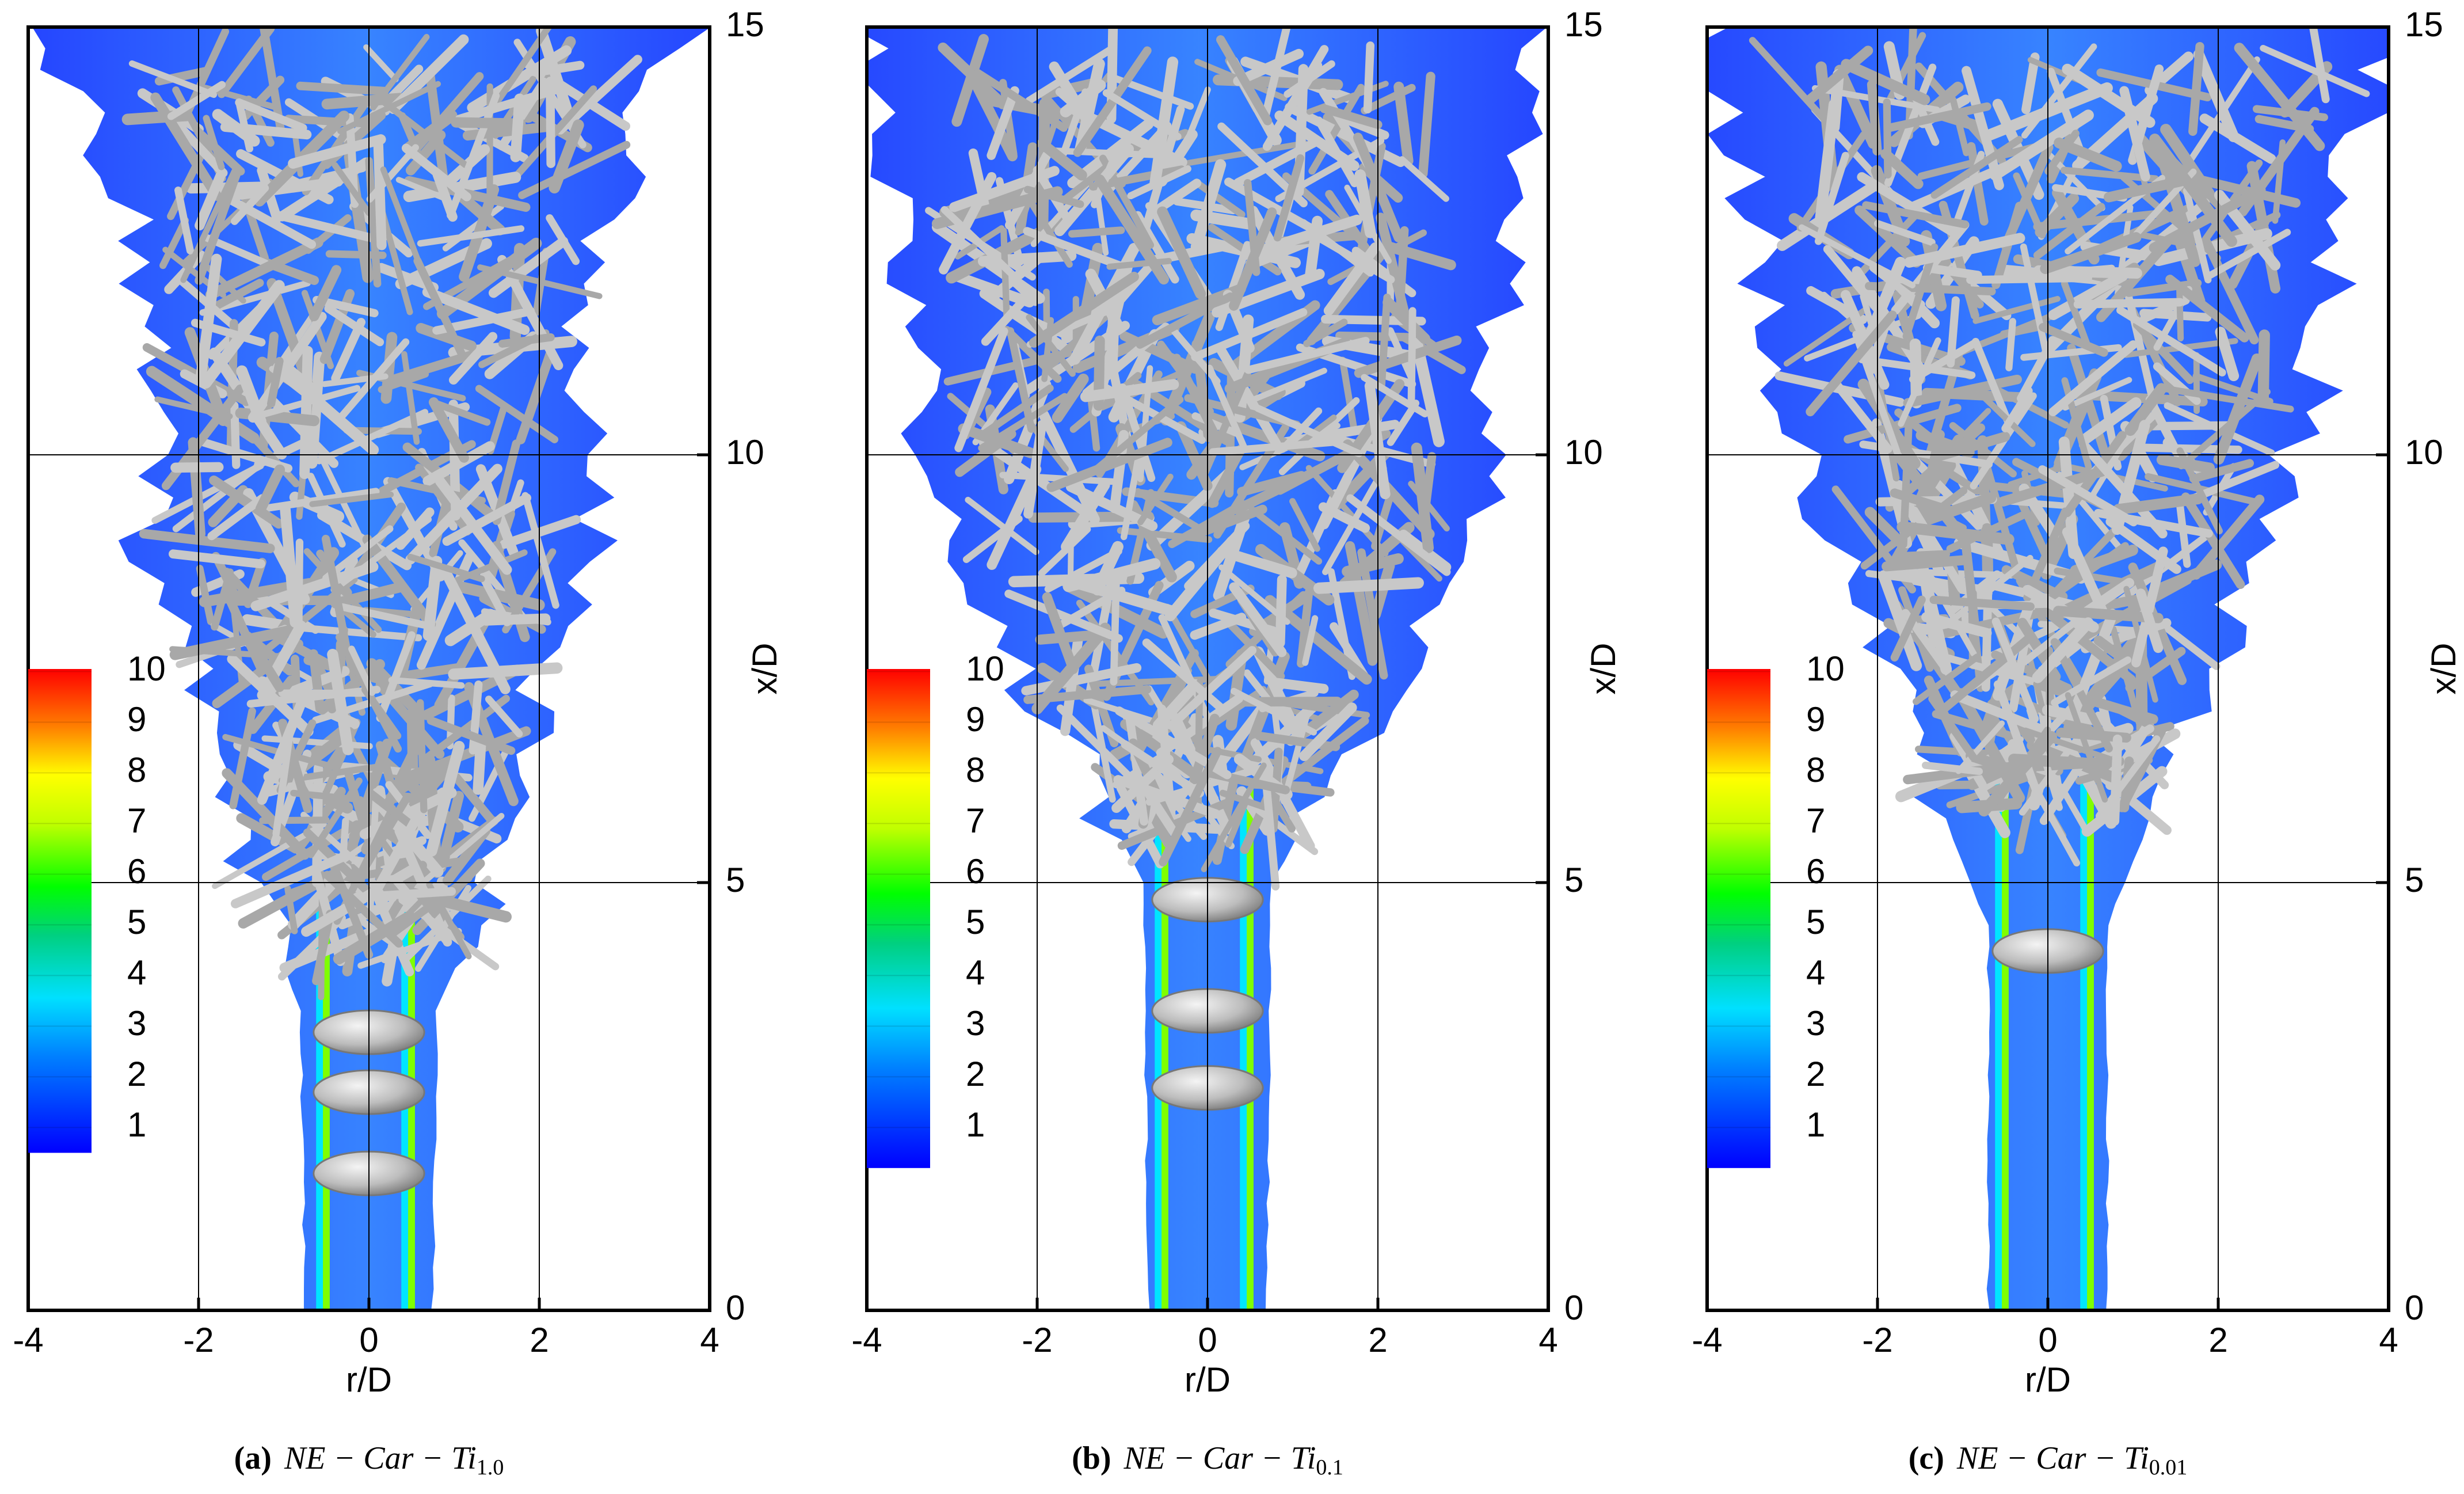 The height and width of the screenshot is (1494, 2464). What do you see at coordinates (2168, 1468) in the screenshot?
I see `caption-subscript: 0.01` at bounding box center [2168, 1468].